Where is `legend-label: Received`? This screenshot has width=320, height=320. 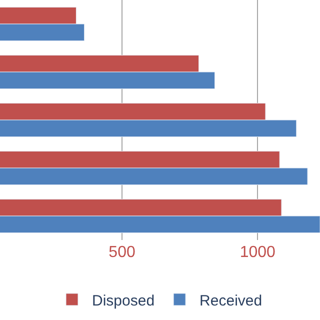
legend-label: Received is located at coordinates (231, 301).